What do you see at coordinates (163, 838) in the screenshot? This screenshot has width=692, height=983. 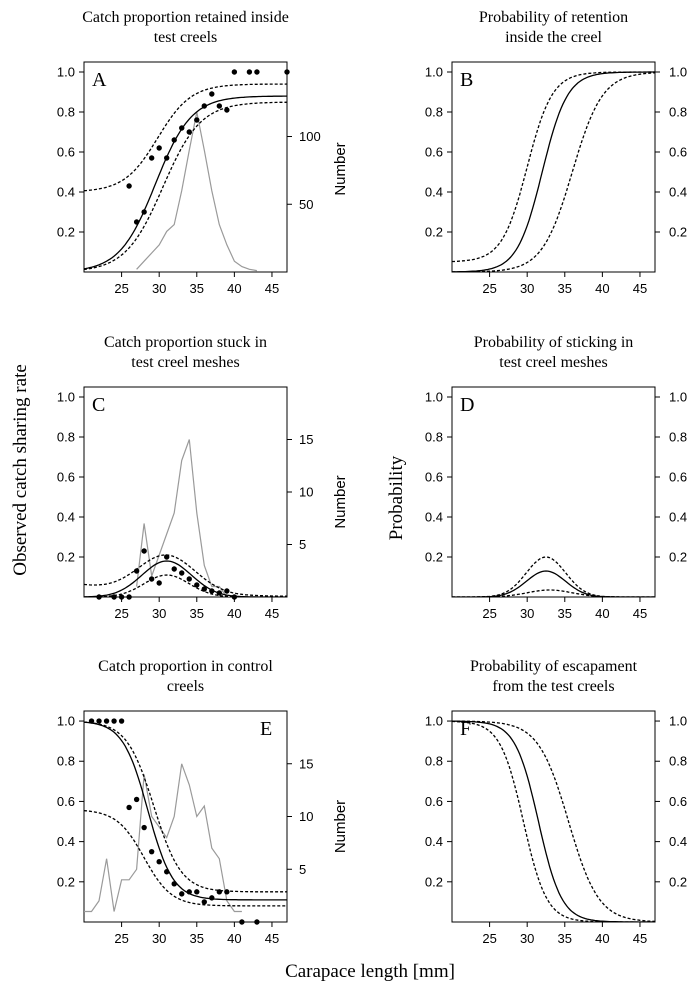 I see `count-series-line` at bounding box center [163, 838].